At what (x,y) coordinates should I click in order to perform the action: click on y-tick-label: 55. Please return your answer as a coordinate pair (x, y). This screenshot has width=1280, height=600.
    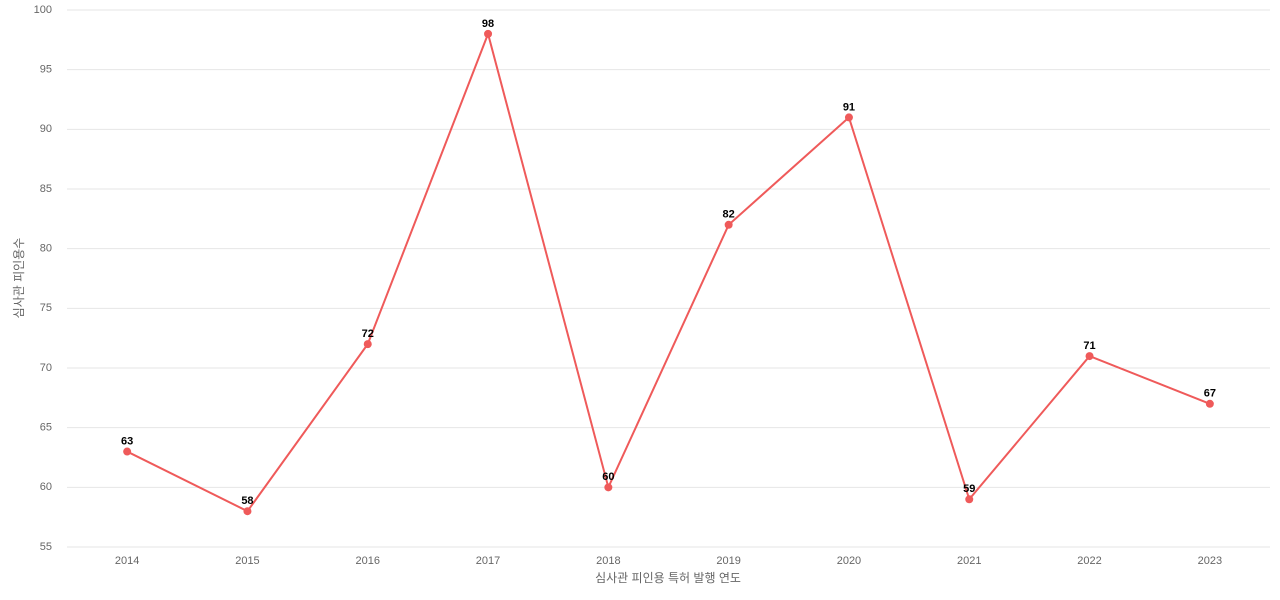
    Looking at the image, I should click on (46, 547).